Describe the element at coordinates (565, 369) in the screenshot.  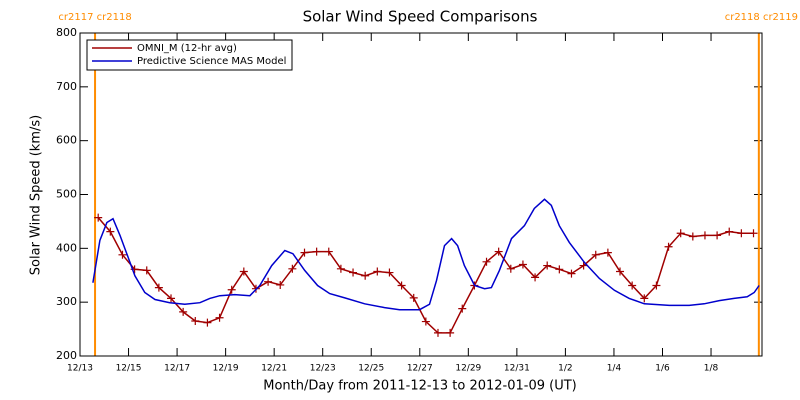
I see `x-tick-label: 1/2` at that location.